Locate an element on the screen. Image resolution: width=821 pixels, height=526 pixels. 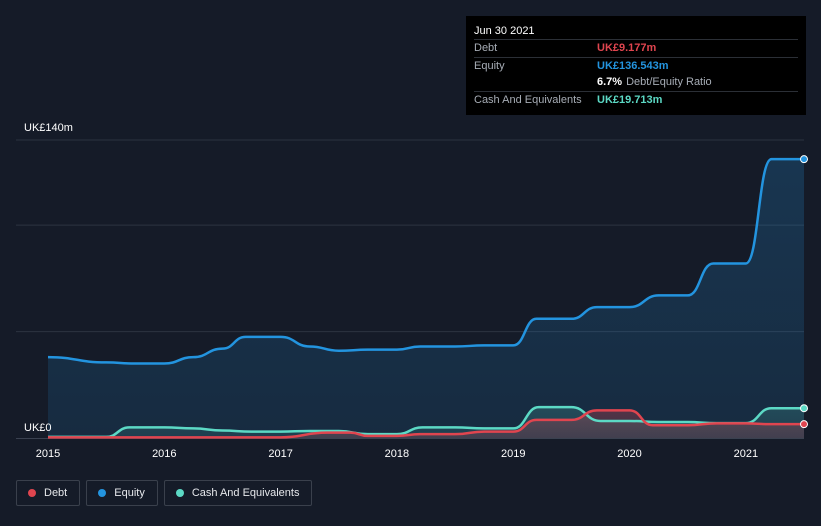
tooltip-equity-label: Equity is located at coordinates (489, 66).